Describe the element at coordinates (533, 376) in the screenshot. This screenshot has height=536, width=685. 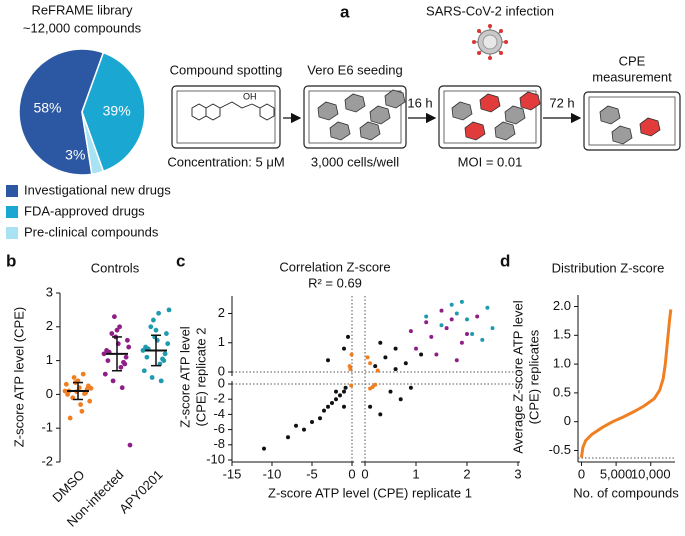
I see `y-axis-label: (CPE) replicates` at that location.